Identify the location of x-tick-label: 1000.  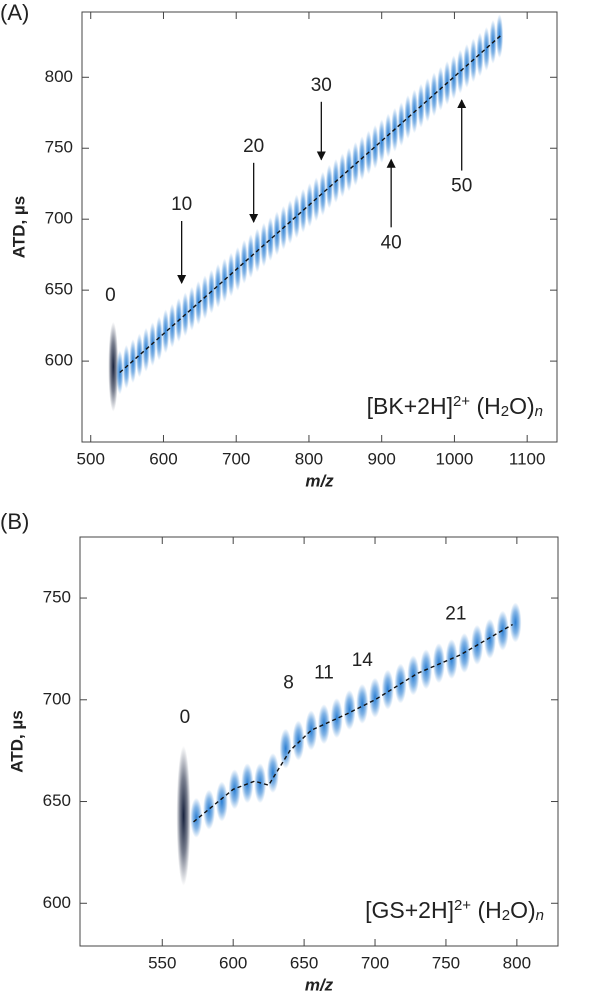
(455, 458).